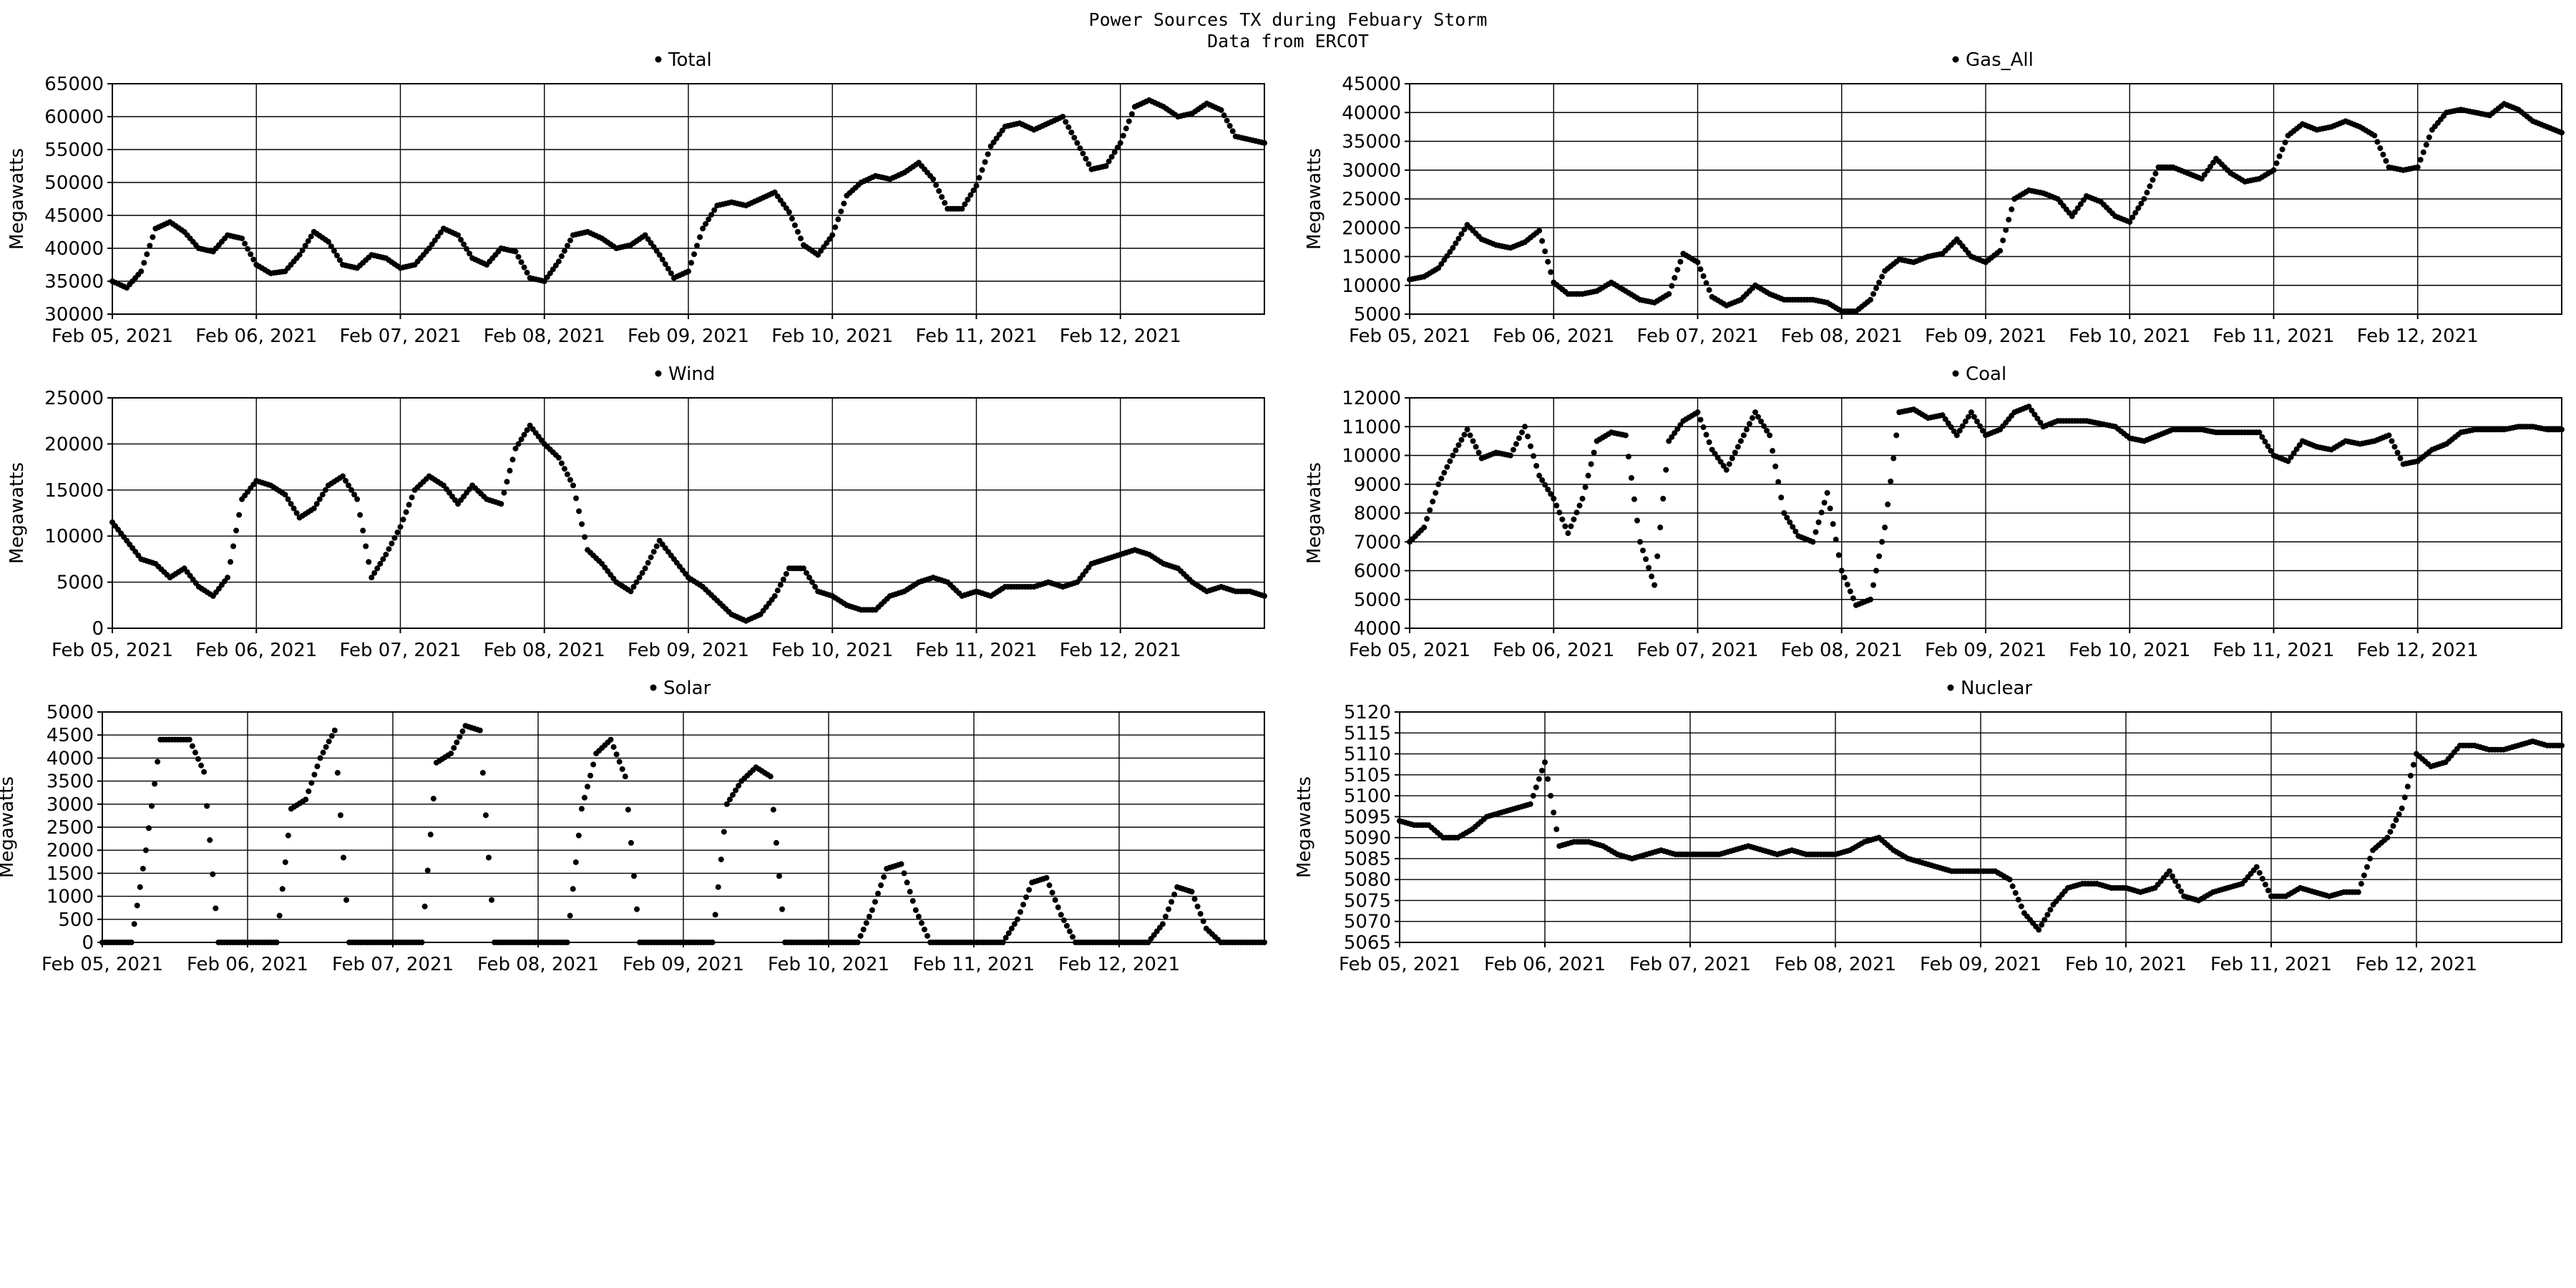 Image resolution: width=2576 pixels, height=1288 pixels. Describe the element at coordinates (1409, 650) in the screenshot. I see `x-tick-label: Feb 05, 2021` at that location.